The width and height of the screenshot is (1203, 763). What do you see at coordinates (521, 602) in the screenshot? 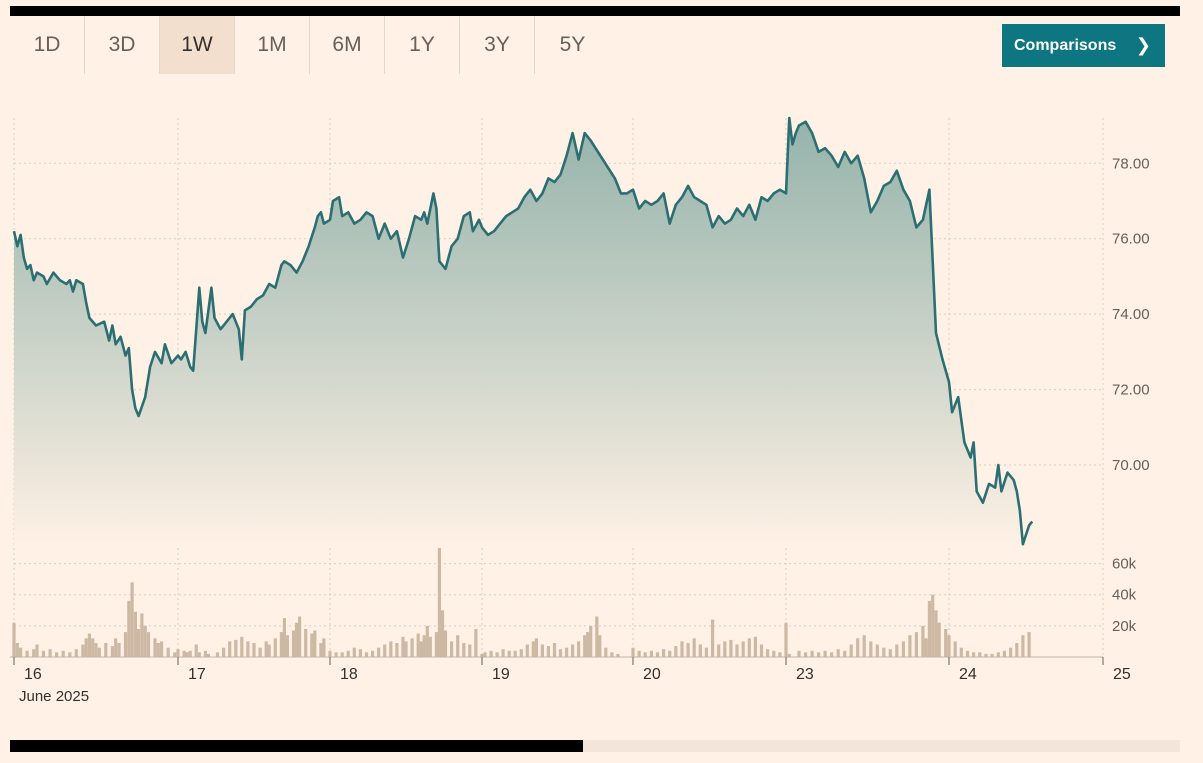
I see `volume-bars` at bounding box center [521, 602].